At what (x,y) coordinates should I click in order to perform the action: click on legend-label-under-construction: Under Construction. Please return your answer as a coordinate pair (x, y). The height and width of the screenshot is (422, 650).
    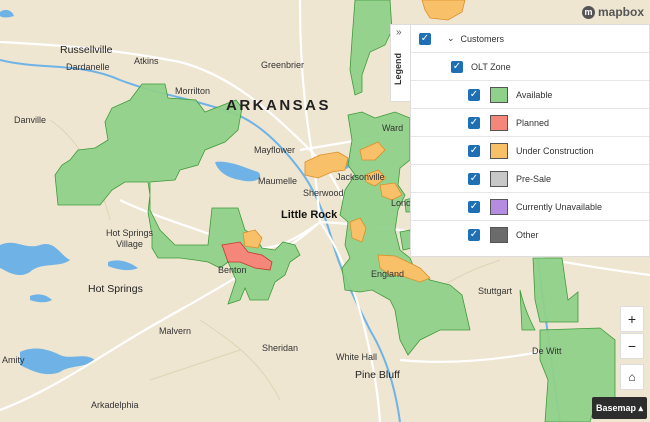
    Looking at the image, I should click on (555, 150).